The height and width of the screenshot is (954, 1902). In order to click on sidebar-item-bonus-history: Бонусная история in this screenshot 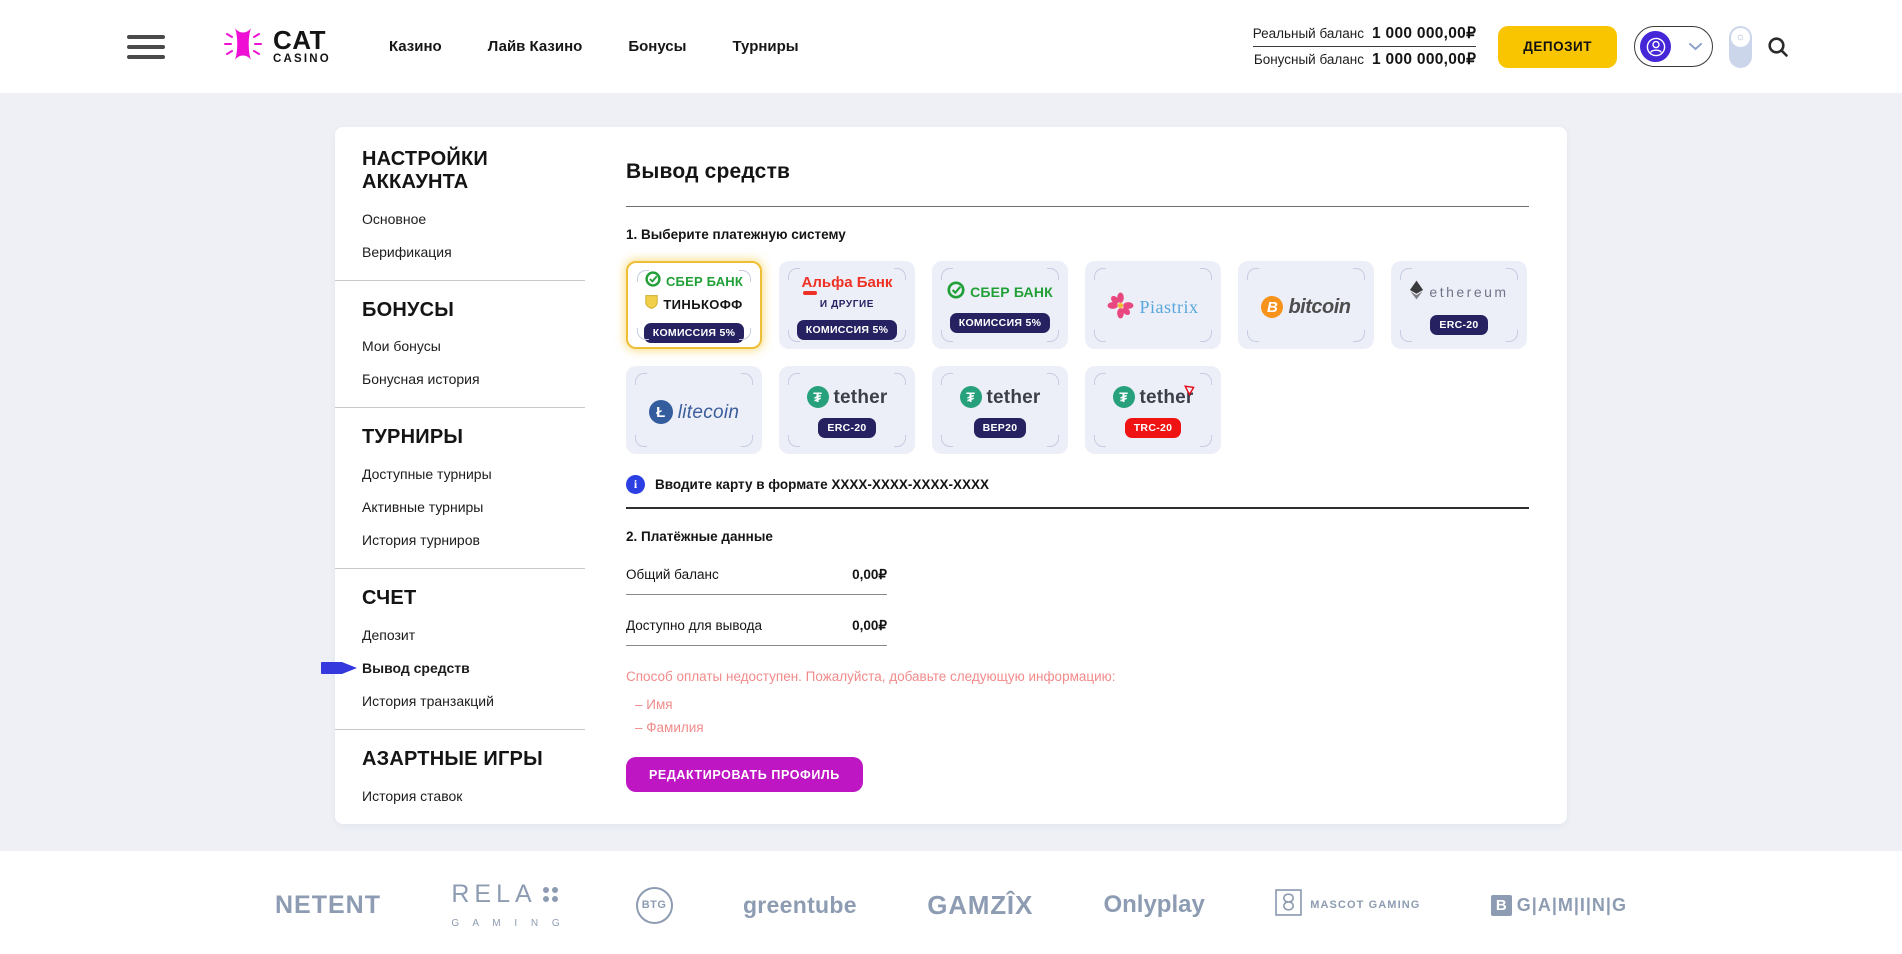, I will do `click(421, 379)`.